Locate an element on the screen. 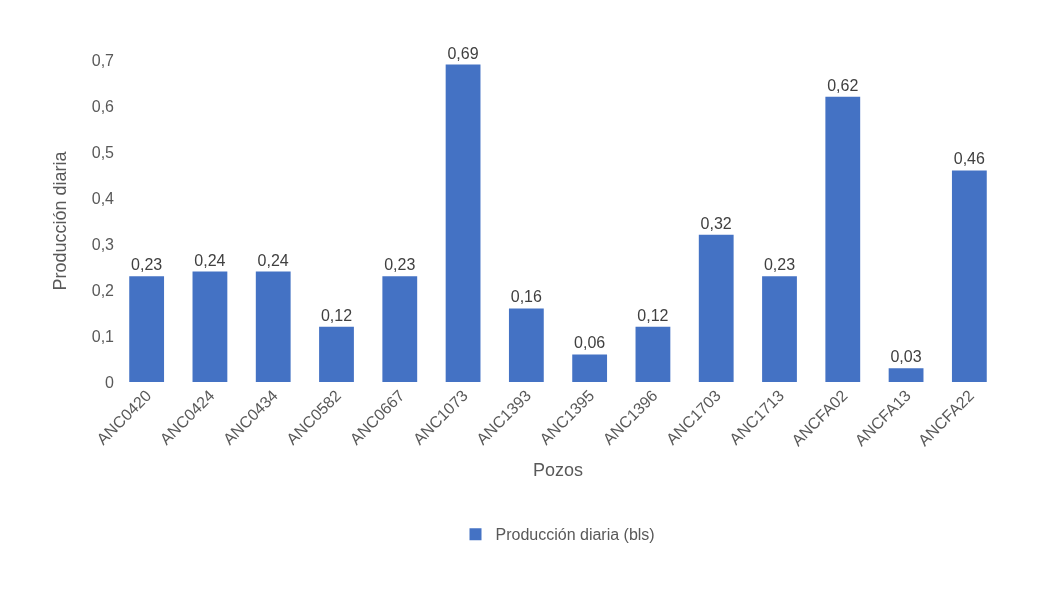 The width and height of the screenshot is (1061, 607). y-tick-label: 0,7 is located at coordinates (103, 60).